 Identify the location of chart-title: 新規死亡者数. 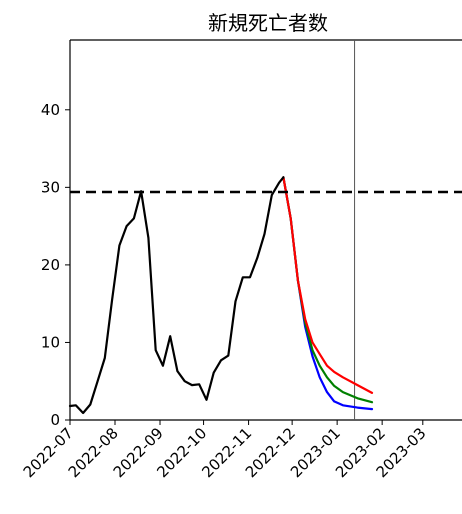
(268, 23).